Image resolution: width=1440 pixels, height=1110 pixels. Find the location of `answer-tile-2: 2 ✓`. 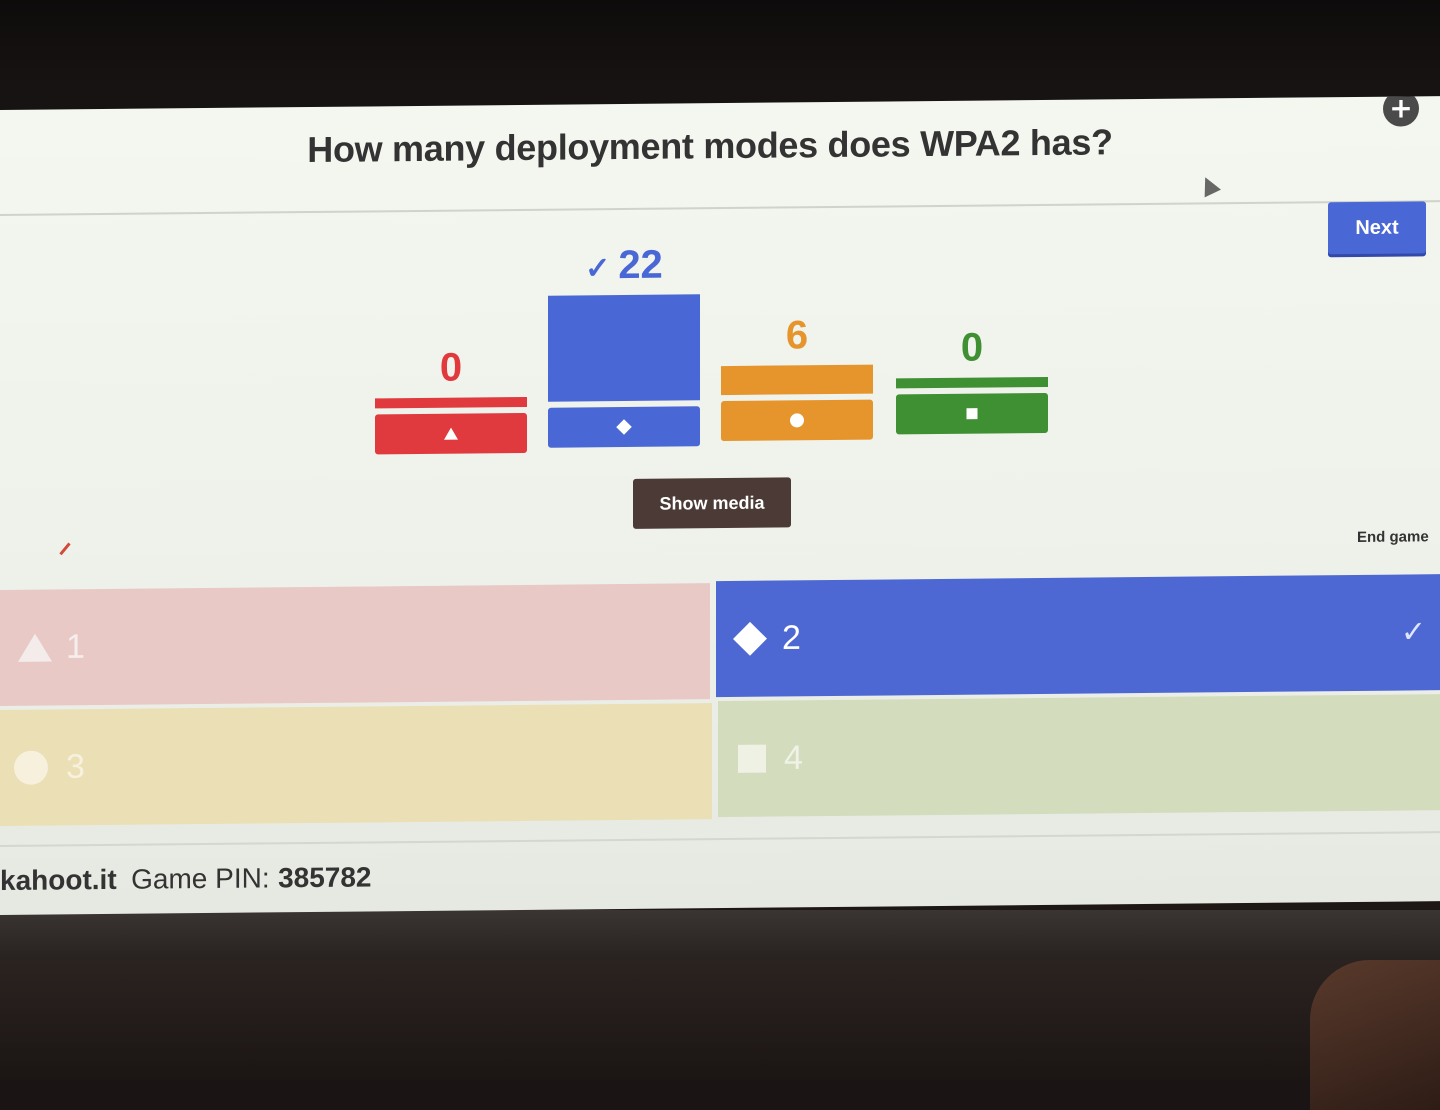

answer-tile-2: 2 ✓ is located at coordinates (1078, 635).